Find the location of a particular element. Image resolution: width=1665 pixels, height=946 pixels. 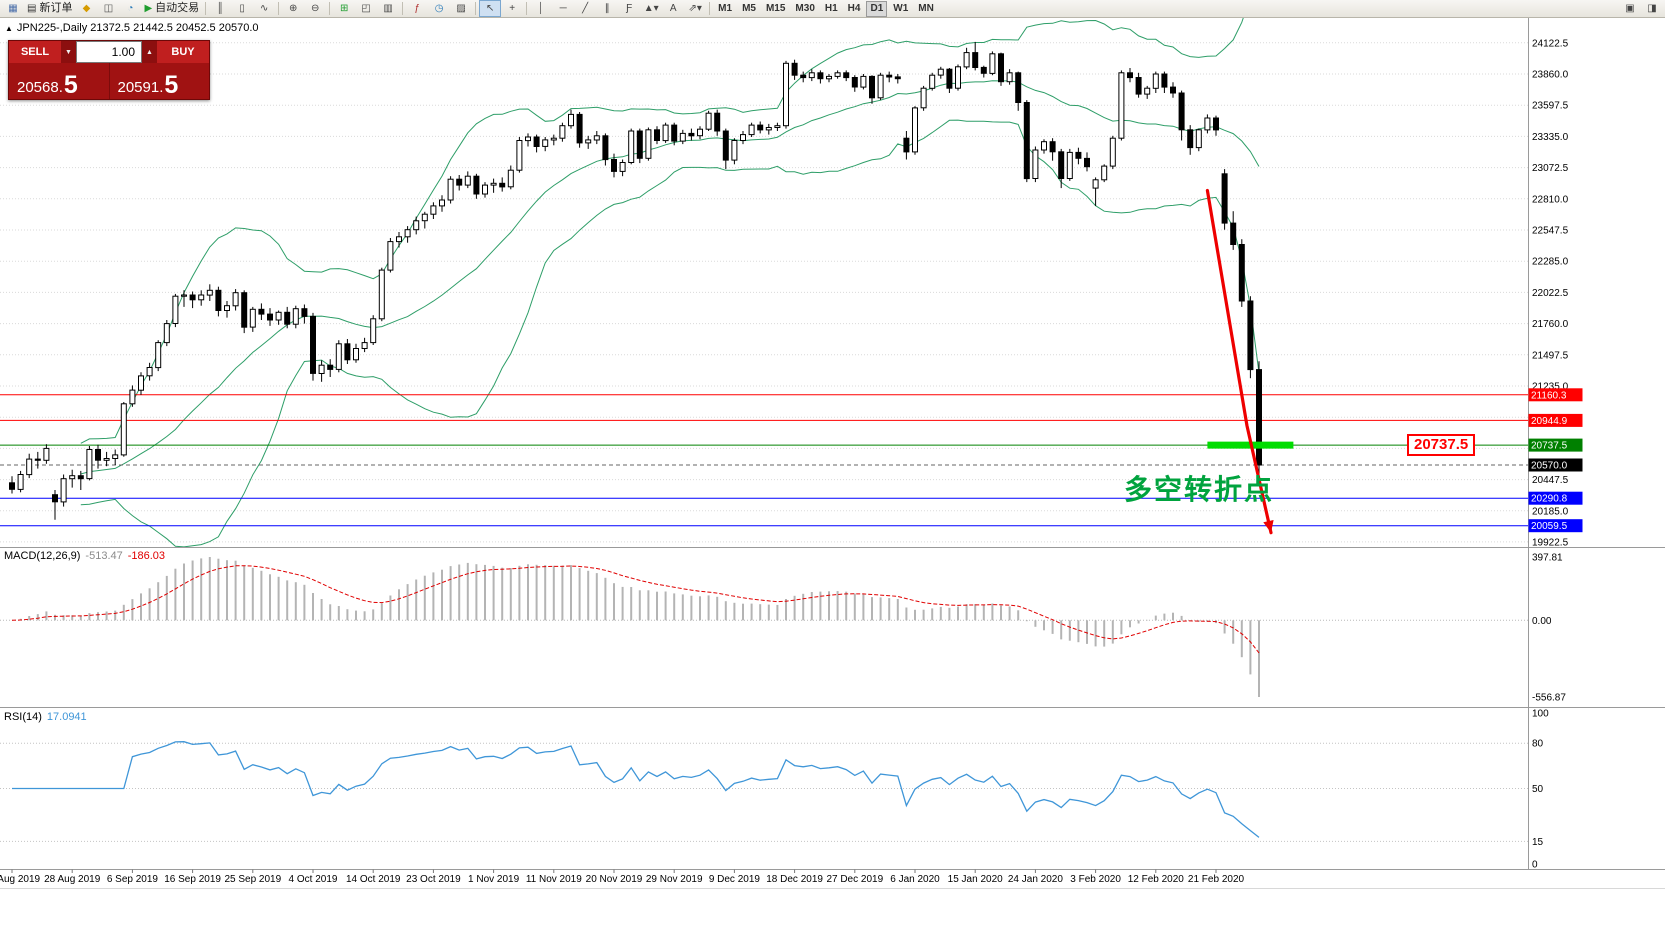

volume-decrease-button: ▼ is located at coordinates (68, 52).